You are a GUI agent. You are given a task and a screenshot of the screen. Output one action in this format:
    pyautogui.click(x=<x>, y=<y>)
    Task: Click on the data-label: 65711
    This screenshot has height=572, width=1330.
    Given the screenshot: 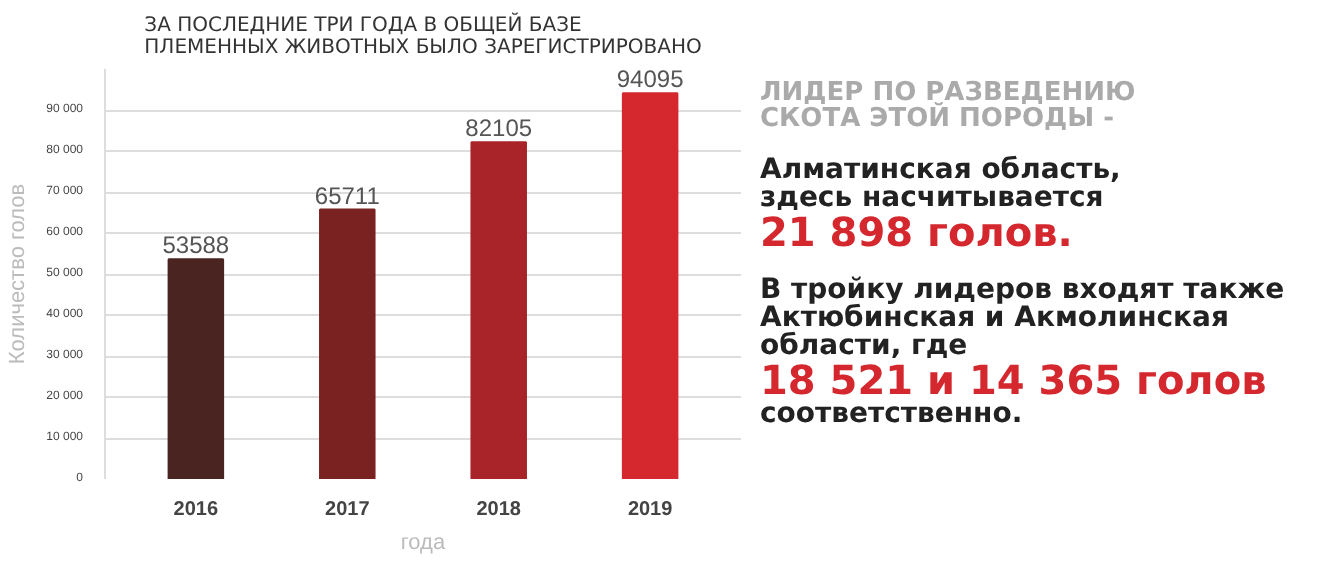 What is the action you would take?
    pyautogui.click(x=347, y=195)
    